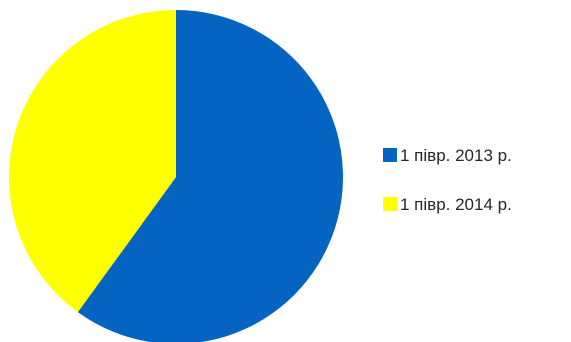  Describe the element at coordinates (390, 155) in the screenshot. I see `legend-swatch-2013` at that location.